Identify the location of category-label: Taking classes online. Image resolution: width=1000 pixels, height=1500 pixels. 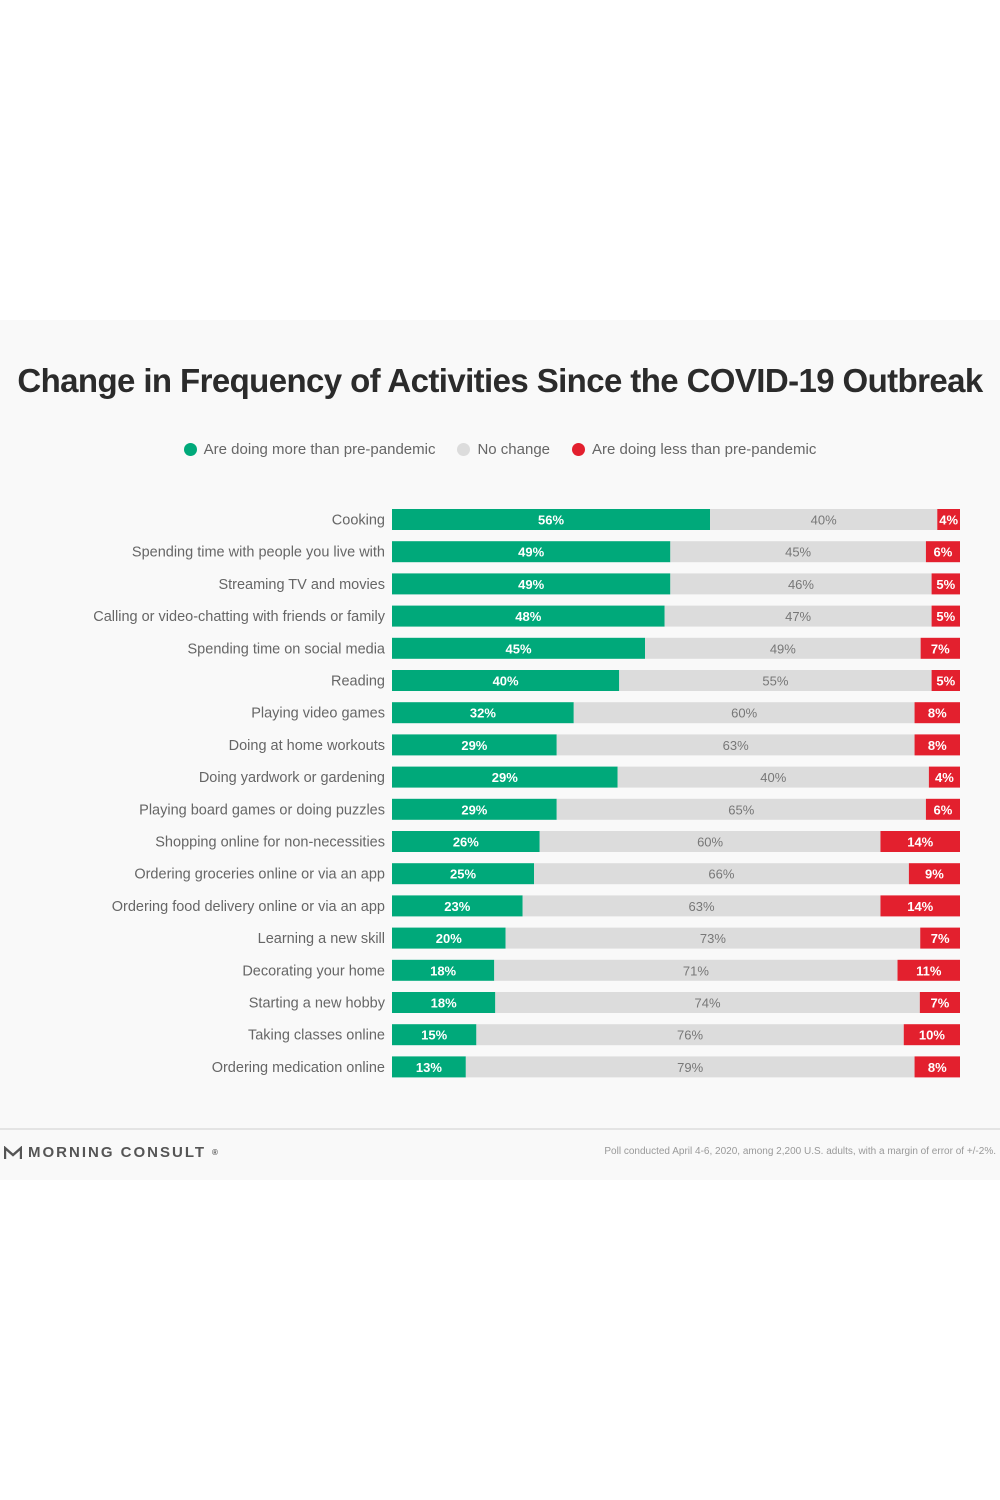
(316, 1036).